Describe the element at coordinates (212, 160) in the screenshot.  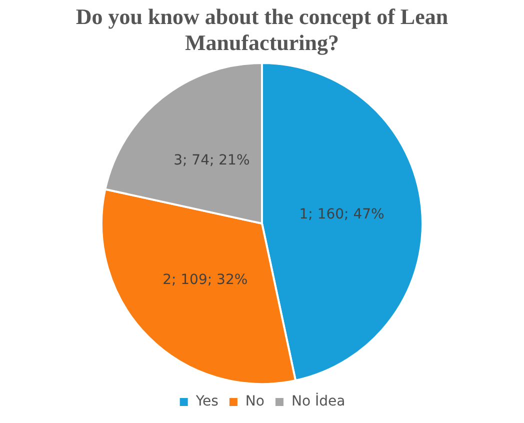
I see `data-label: 3; 74; 21%` at that location.